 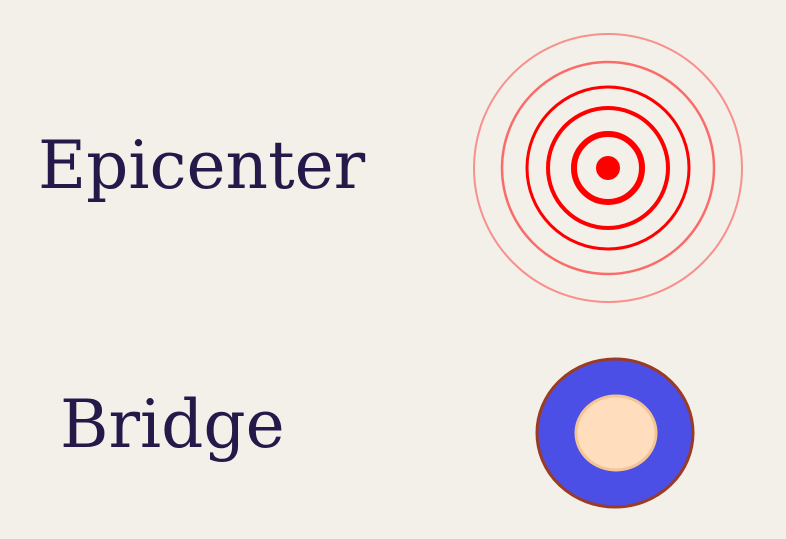 What do you see at coordinates (172, 424) in the screenshot?
I see `bridge-label: Bridge` at bounding box center [172, 424].